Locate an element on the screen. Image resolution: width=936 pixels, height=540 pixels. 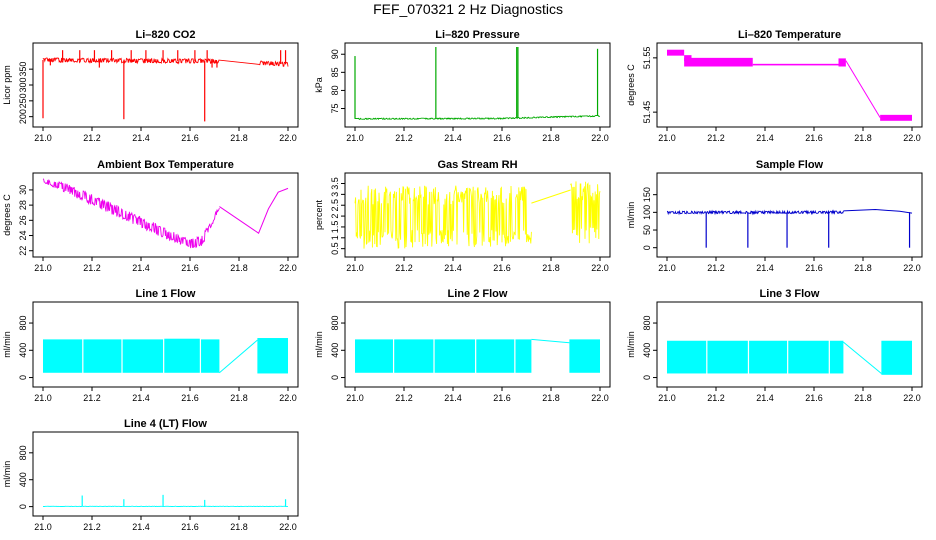
panel-title: Line 1 Flow is located at coordinates (166, 294).